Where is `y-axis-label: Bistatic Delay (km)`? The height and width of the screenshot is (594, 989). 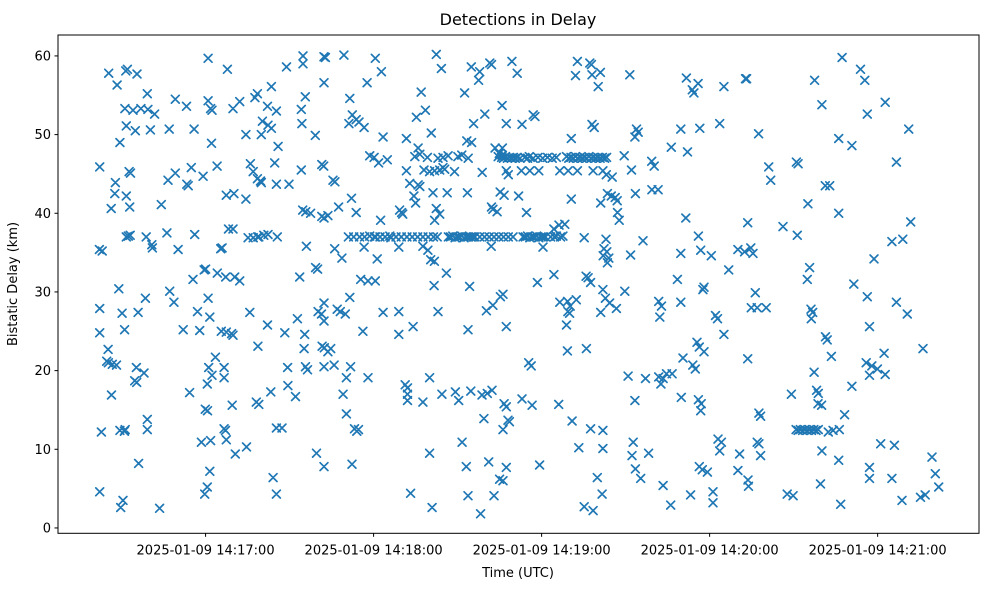
y-axis-label: Bistatic Delay (km) is located at coordinates (13, 284).